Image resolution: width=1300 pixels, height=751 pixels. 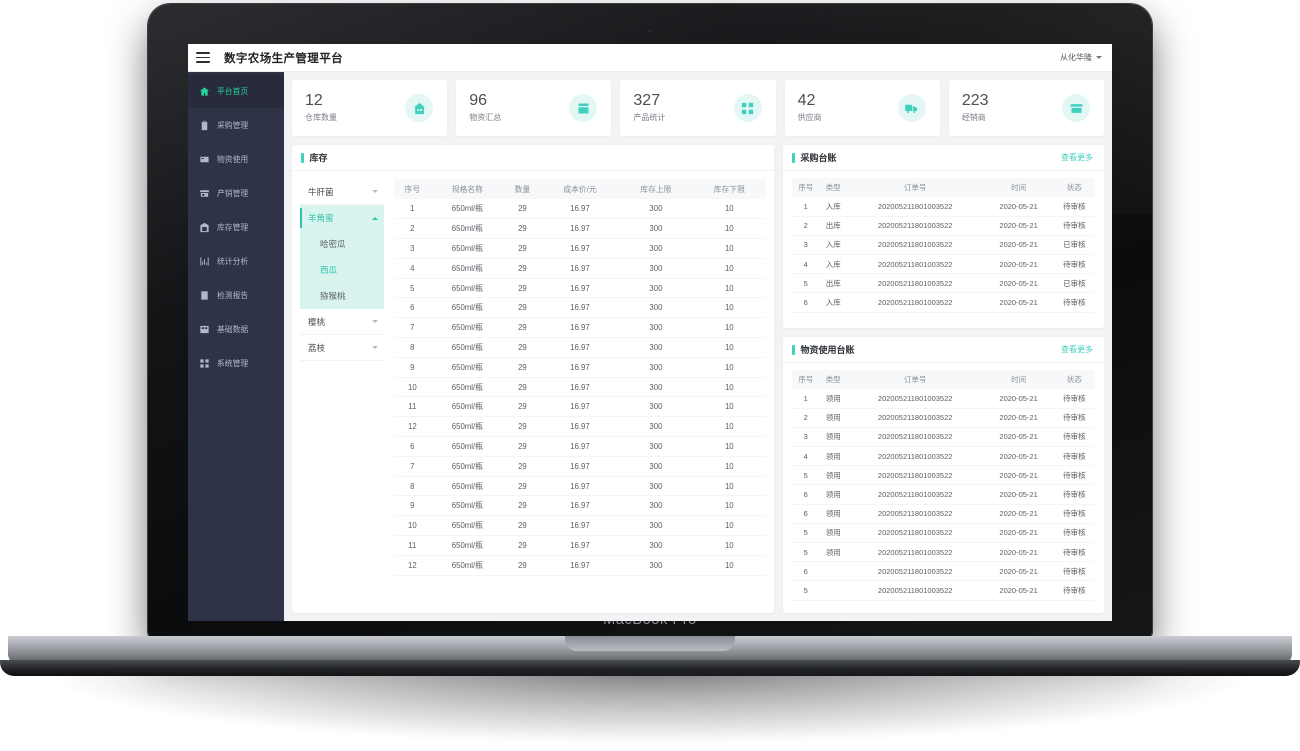 What do you see at coordinates (236, 125) in the screenshot?
I see `sidebar-item-purchase: 采购管理` at bounding box center [236, 125].